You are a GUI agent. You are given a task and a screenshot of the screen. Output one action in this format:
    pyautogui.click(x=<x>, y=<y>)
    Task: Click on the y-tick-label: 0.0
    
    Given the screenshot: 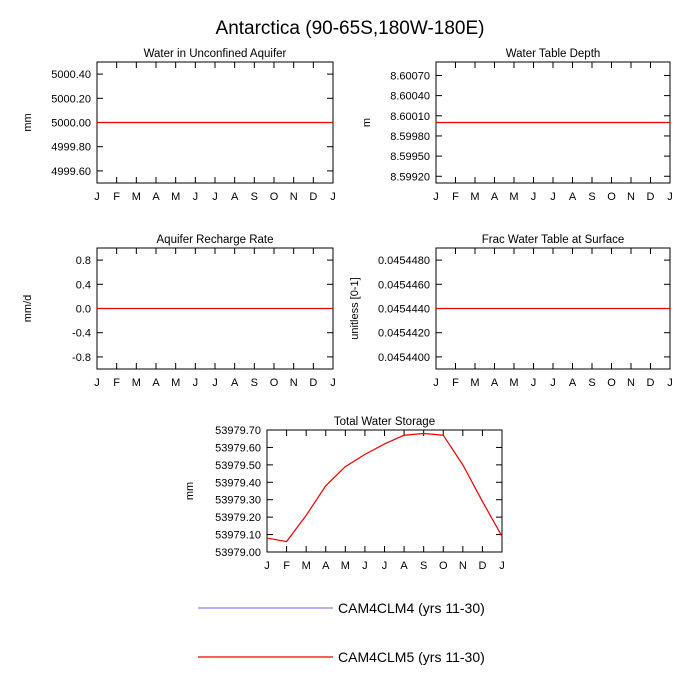 What is the action you would take?
    pyautogui.click(x=83, y=310)
    